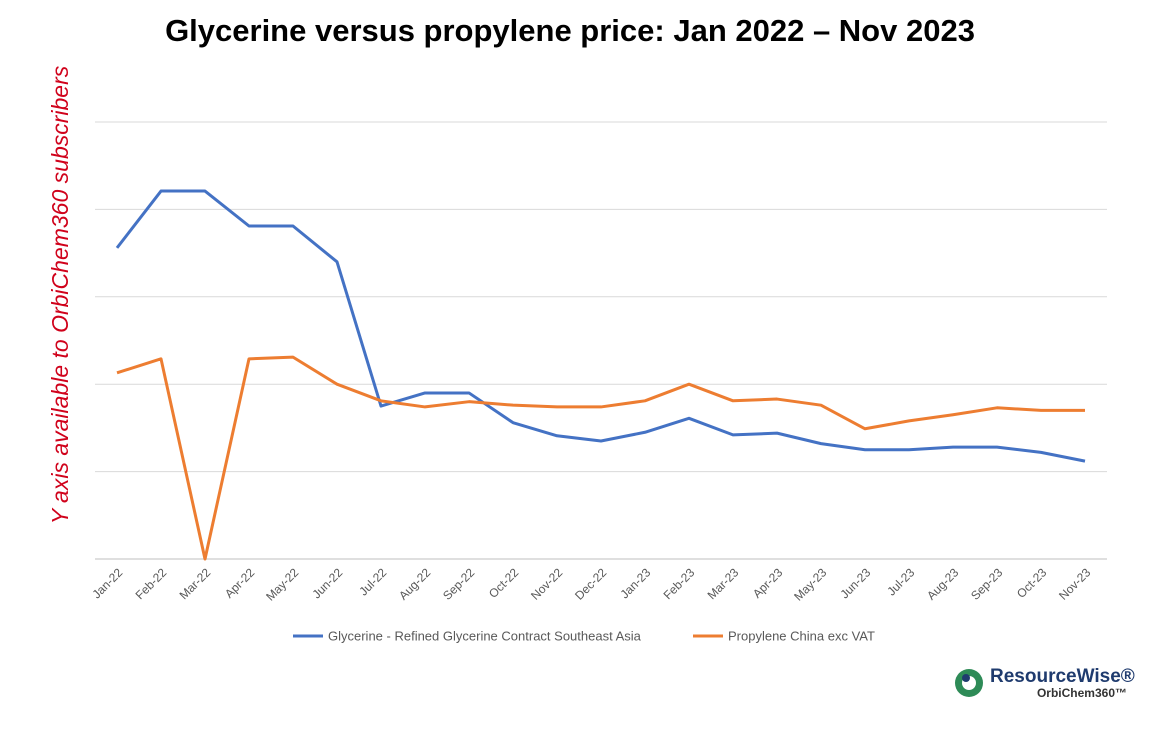  I want to click on x-tick-label: Jun-22, so click(328, 583).